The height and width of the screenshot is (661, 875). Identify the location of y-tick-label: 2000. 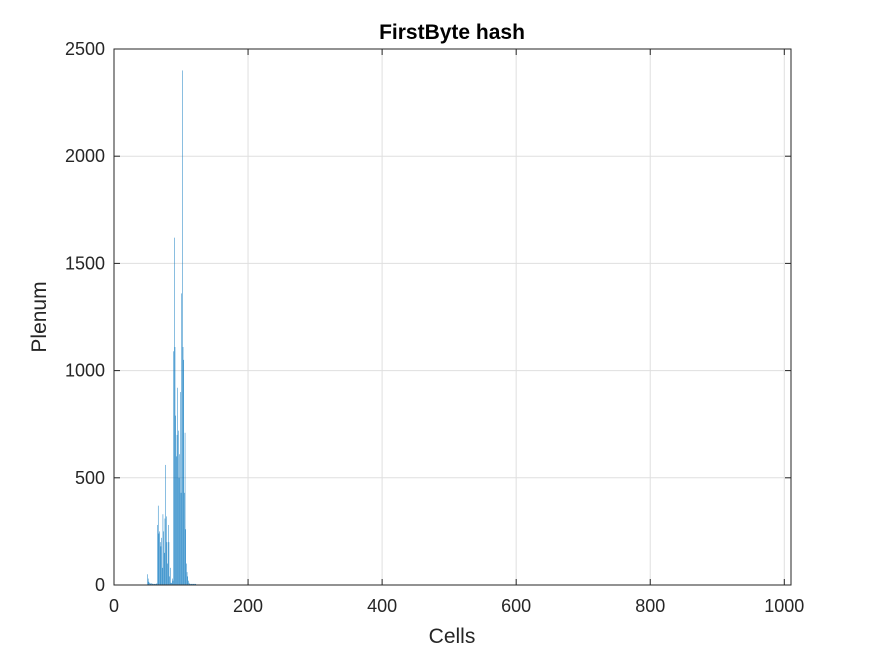
(85, 156).